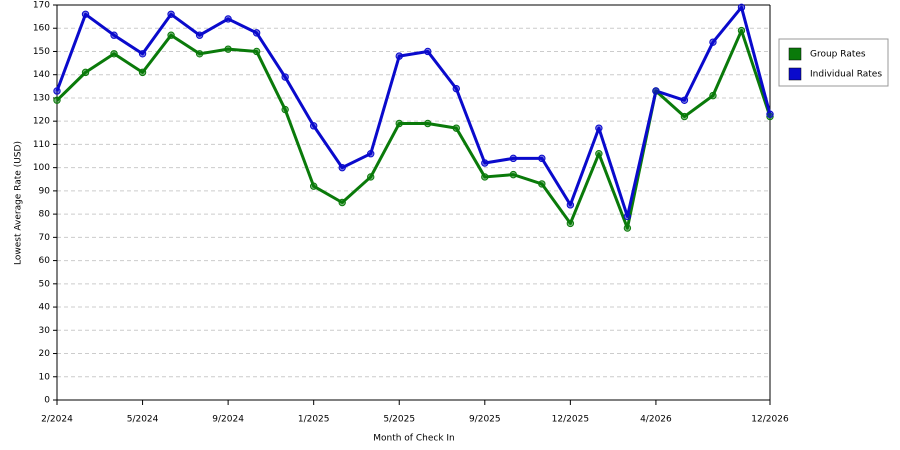 The height and width of the screenshot is (450, 900). I want to click on y-tick-label: 10, so click(45, 377).